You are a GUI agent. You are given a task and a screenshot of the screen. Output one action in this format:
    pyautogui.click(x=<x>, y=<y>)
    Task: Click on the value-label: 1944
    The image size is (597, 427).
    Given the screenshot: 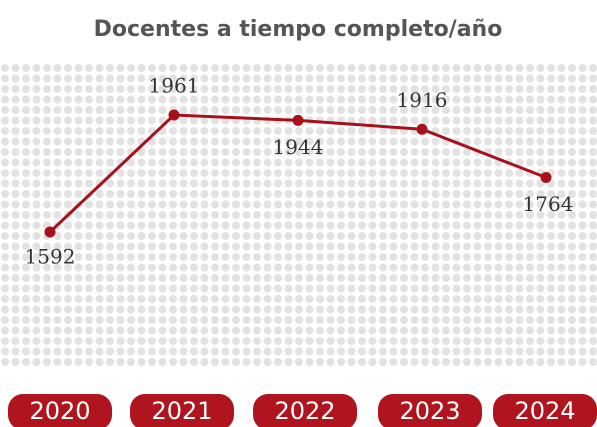 What is the action you would take?
    pyautogui.click(x=298, y=147)
    